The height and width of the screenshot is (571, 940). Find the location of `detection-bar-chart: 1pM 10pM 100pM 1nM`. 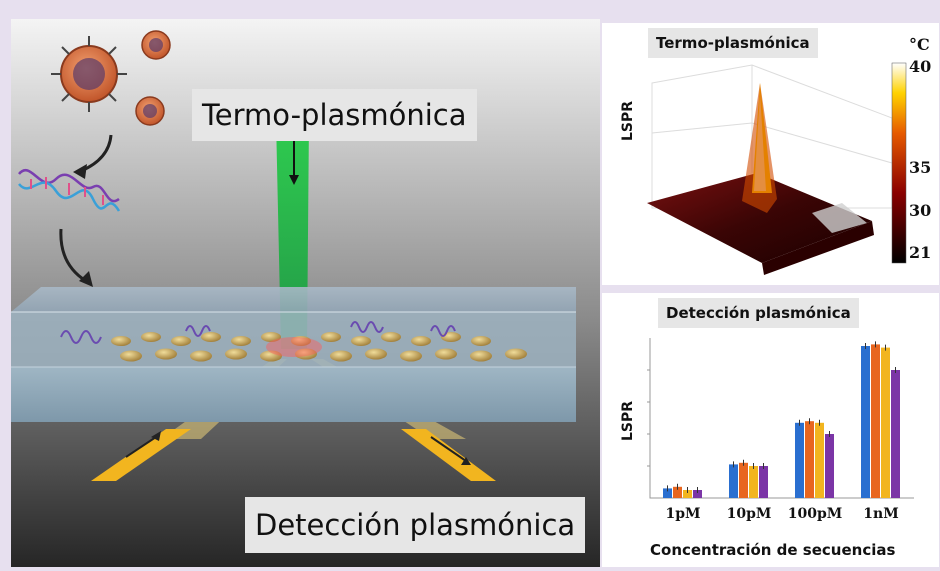

detection-bar-chart: 1pM 10pM 100pM 1nM is located at coordinates (780, 430).